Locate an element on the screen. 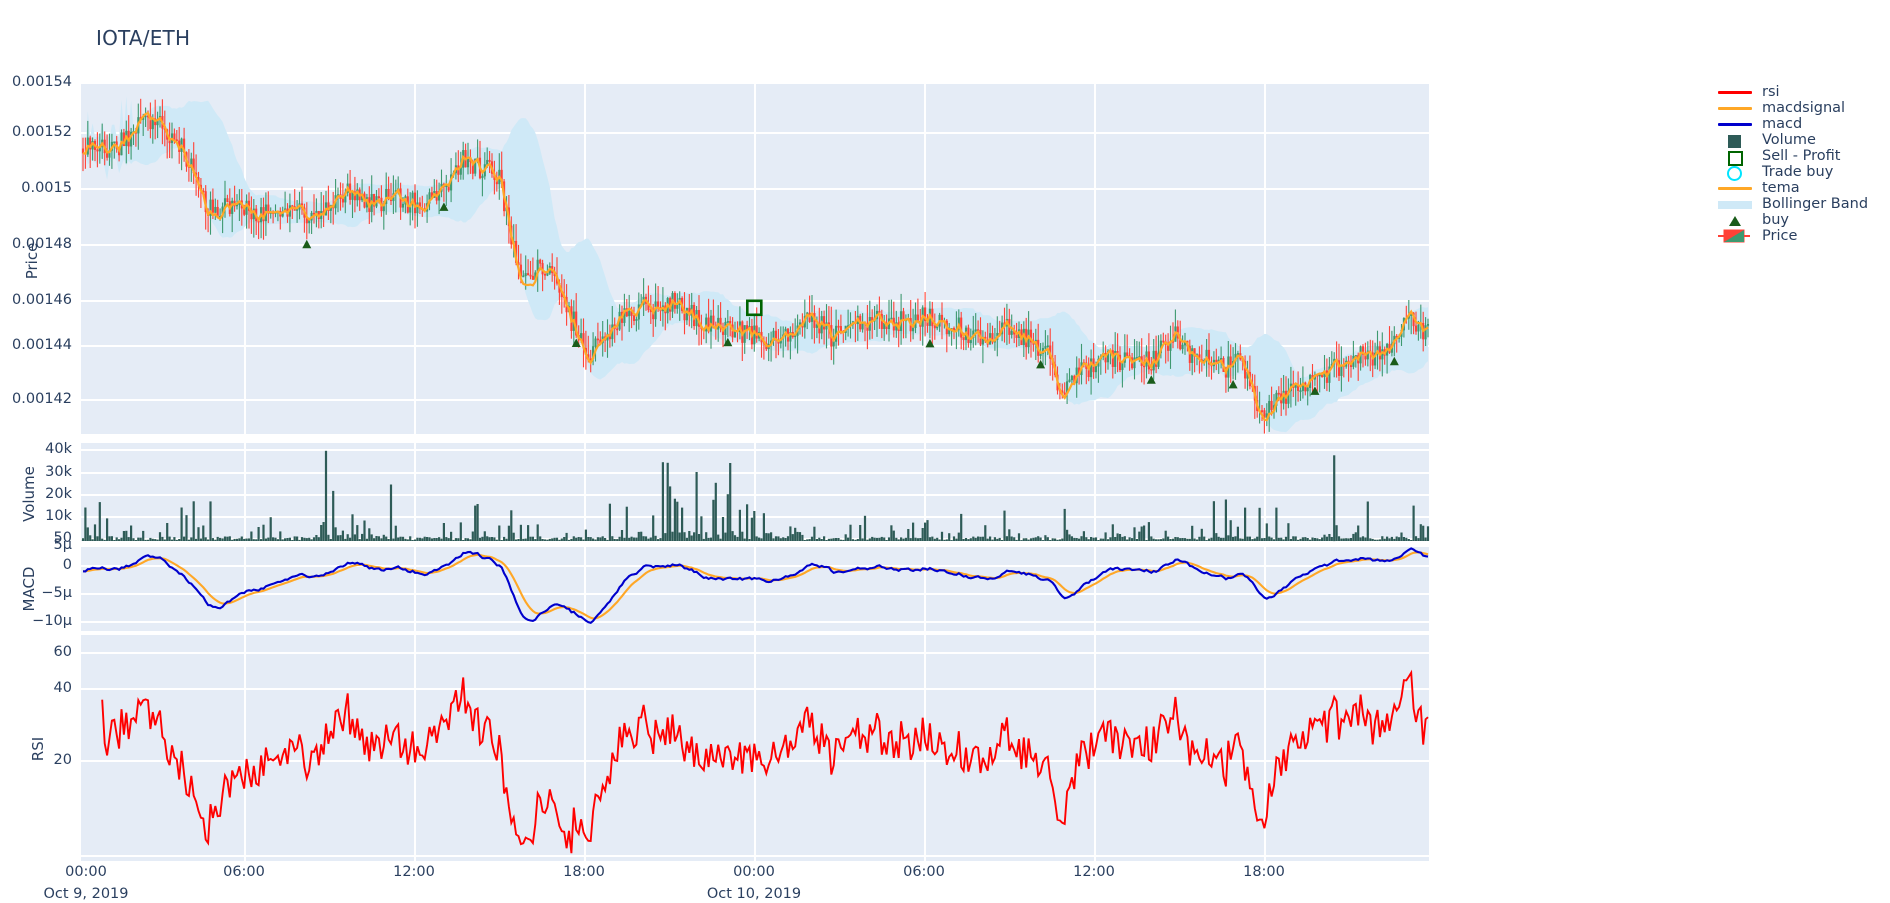 Image resolution: width=1890 pixels, height=903 pixels. legend-label: macd is located at coordinates (1782, 124).